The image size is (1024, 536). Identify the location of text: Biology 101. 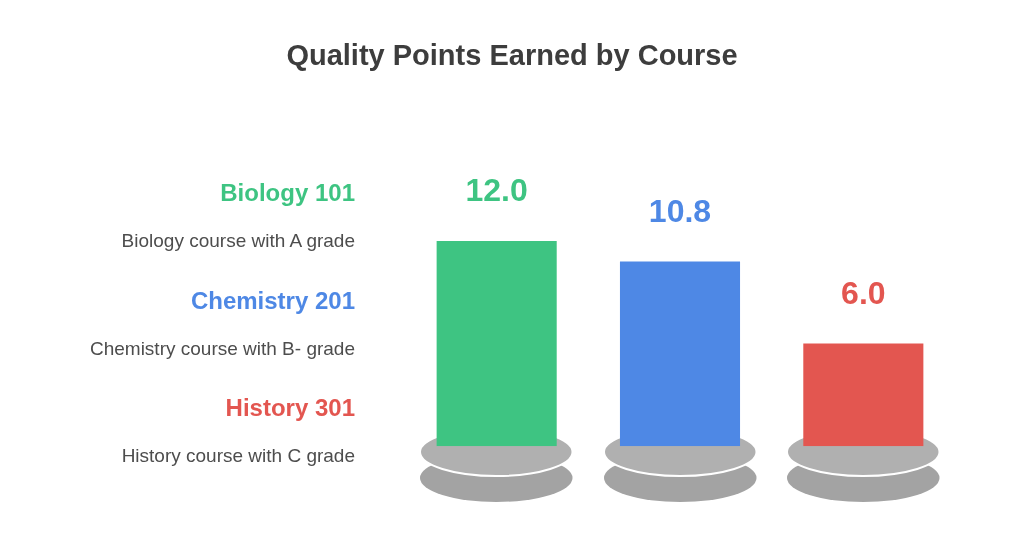
(287, 193).